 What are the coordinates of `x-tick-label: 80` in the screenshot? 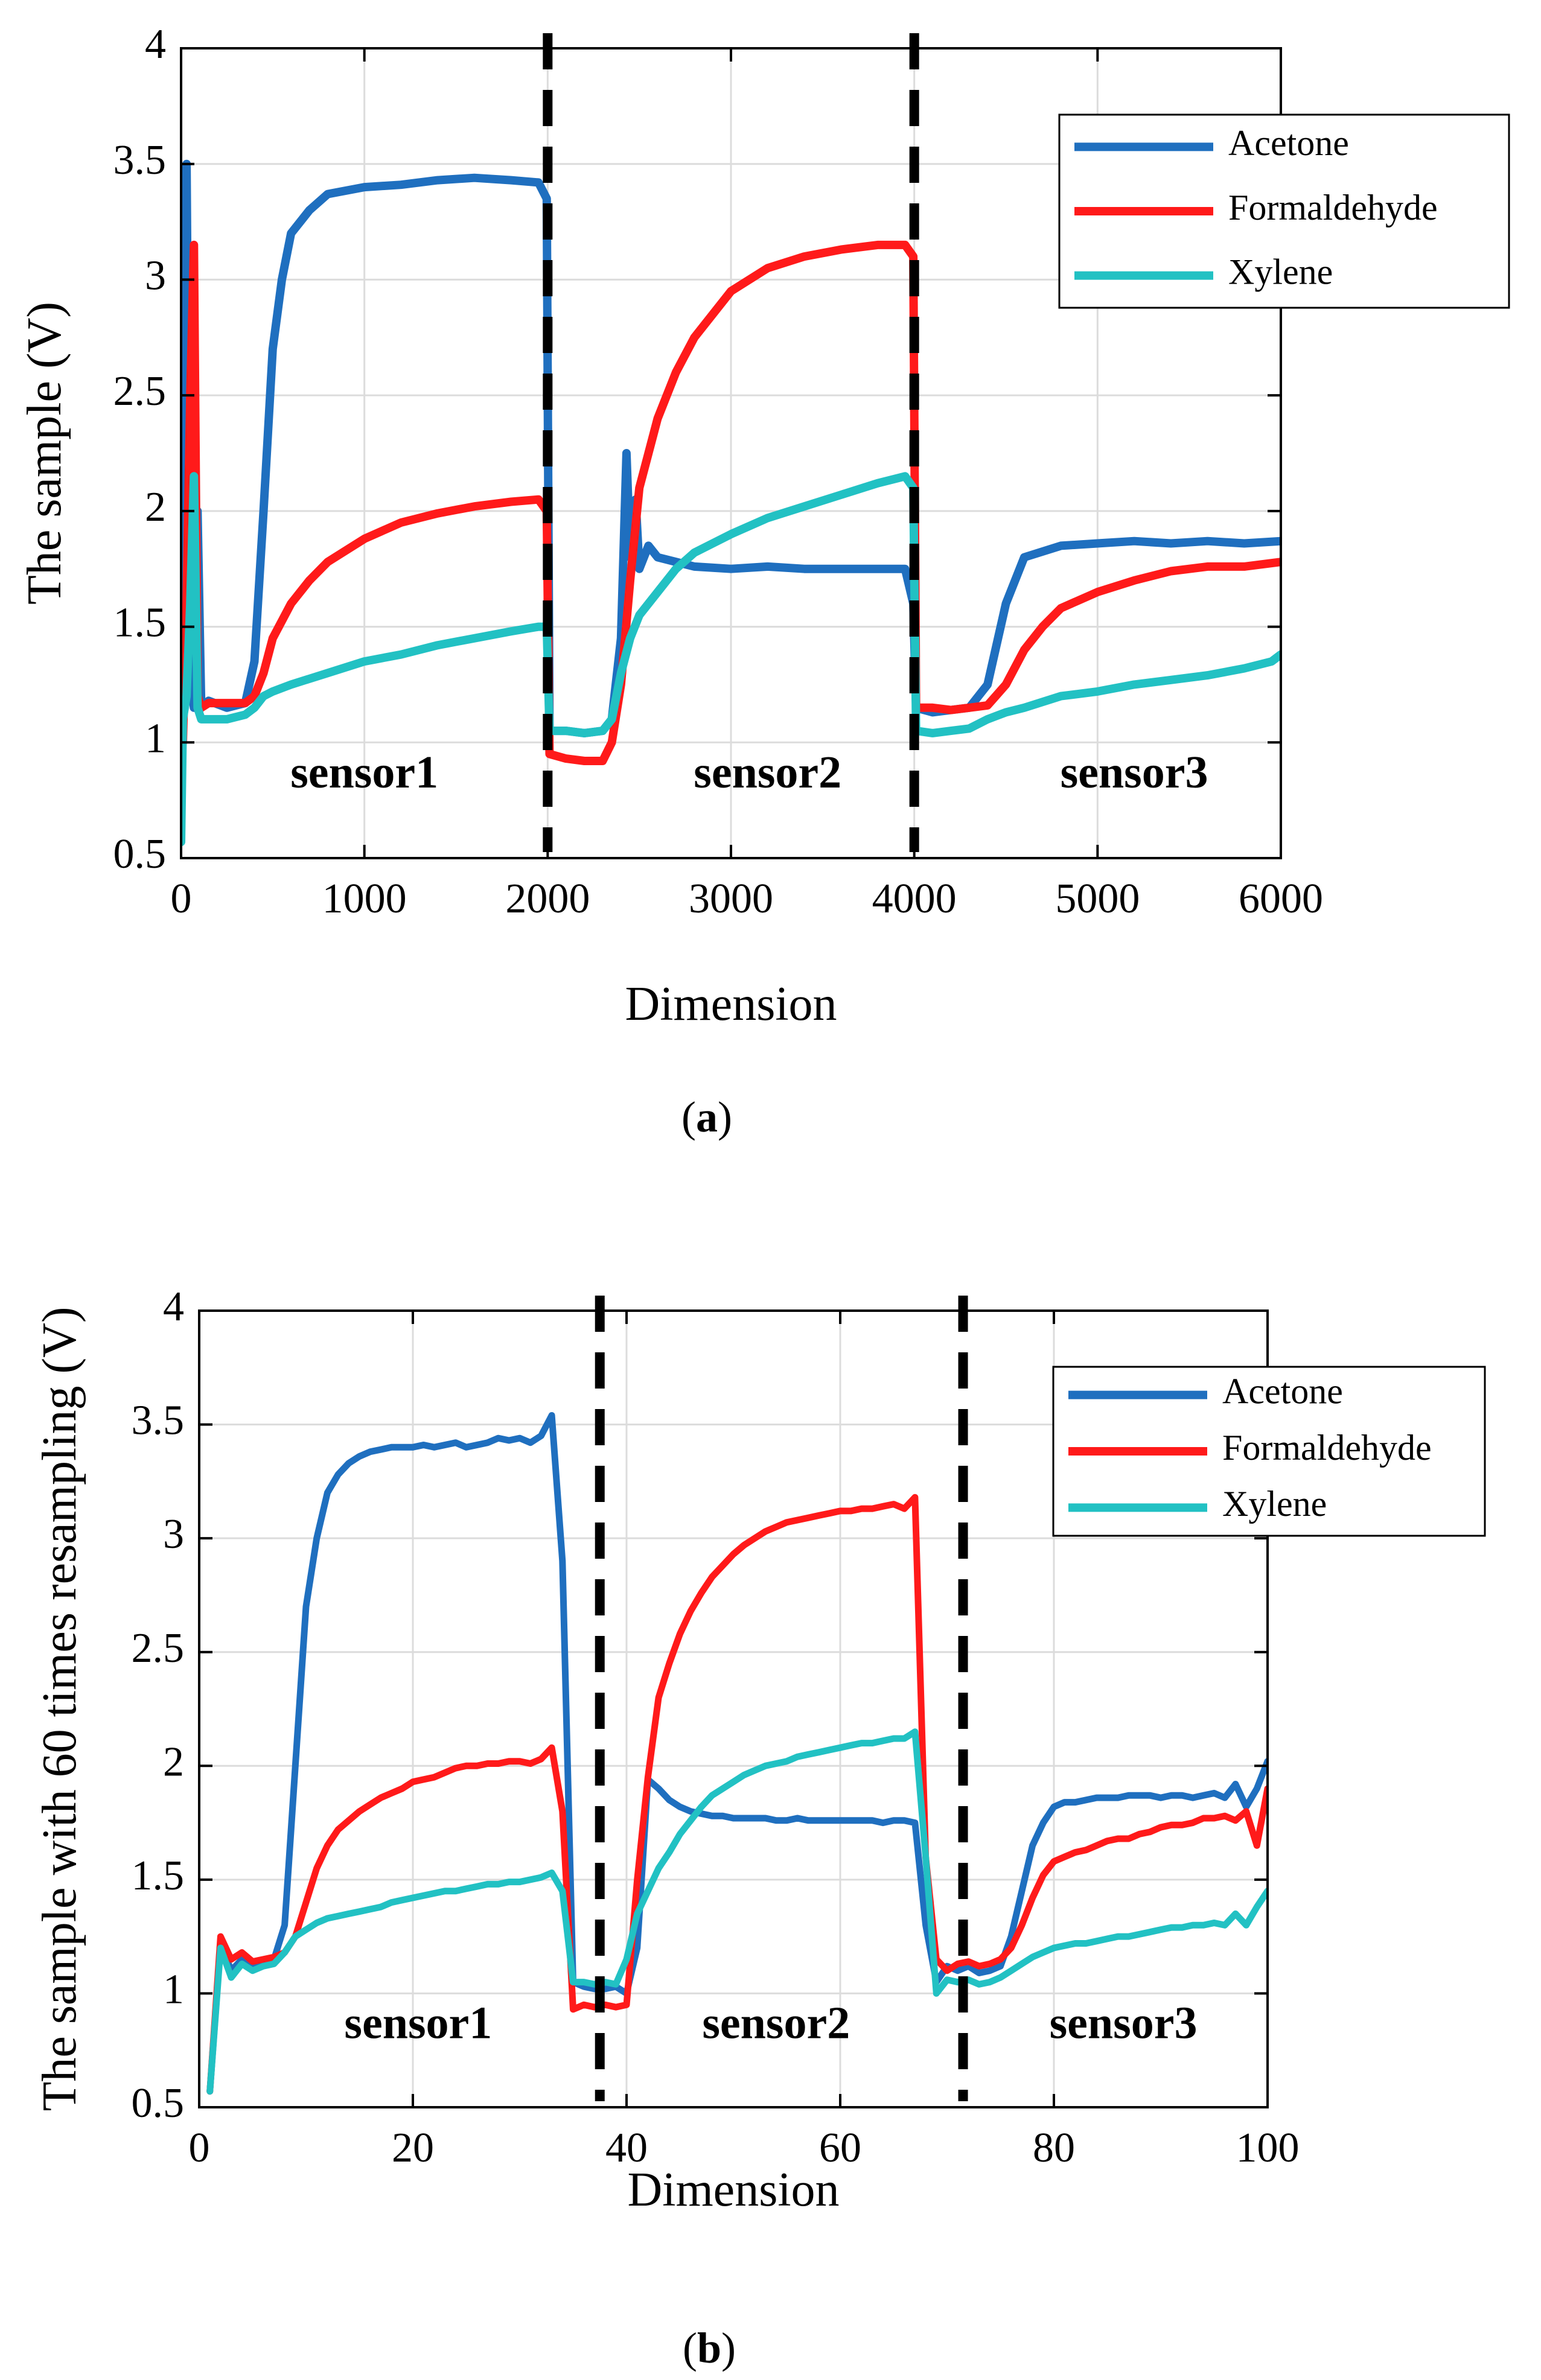 It's located at (1054, 2148).